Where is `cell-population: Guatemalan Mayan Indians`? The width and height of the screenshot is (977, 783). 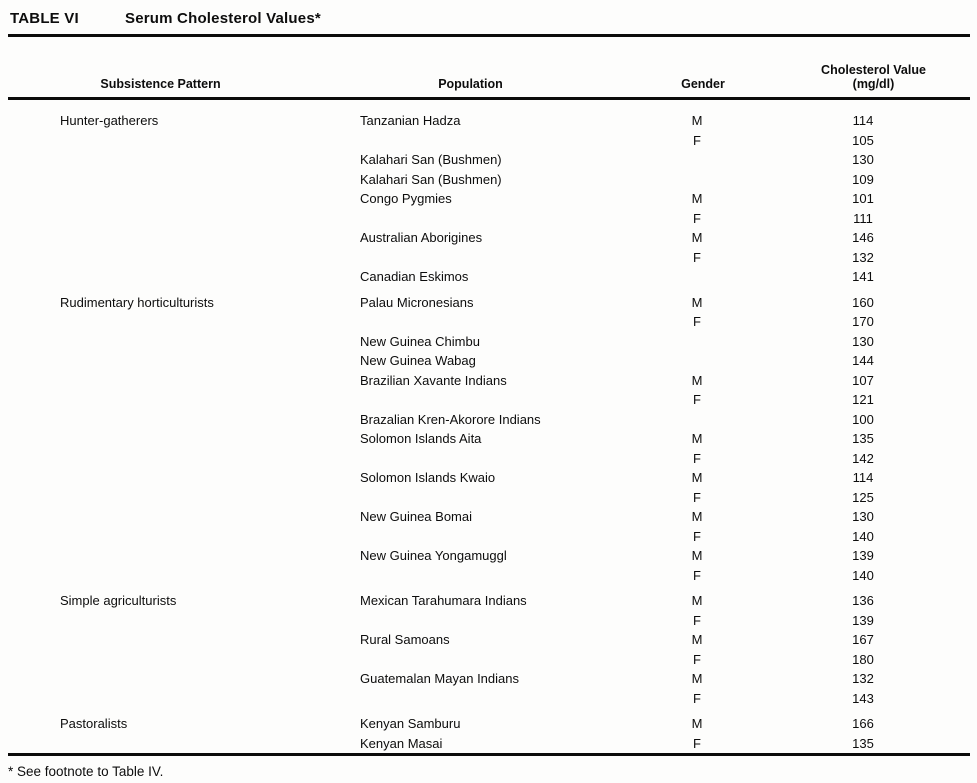 cell-population: Guatemalan Mayan Indians is located at coordinates (439, 678).